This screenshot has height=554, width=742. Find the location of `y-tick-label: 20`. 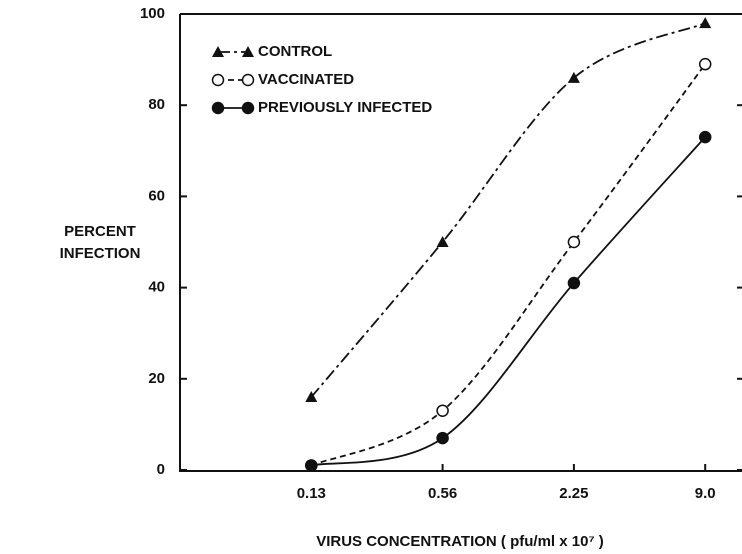

y-tick-label: 20 is located at coordinates (156, 378).